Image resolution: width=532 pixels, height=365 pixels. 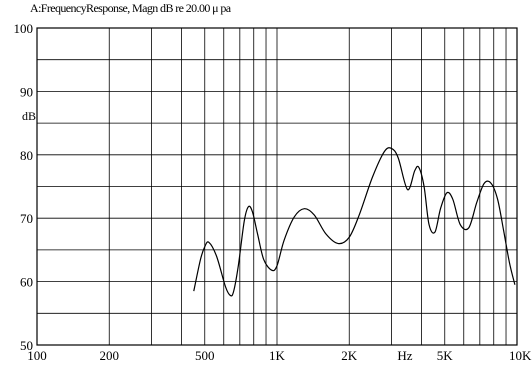 I want to click on x-tick-label: 5K, so click(x=445, y=355).